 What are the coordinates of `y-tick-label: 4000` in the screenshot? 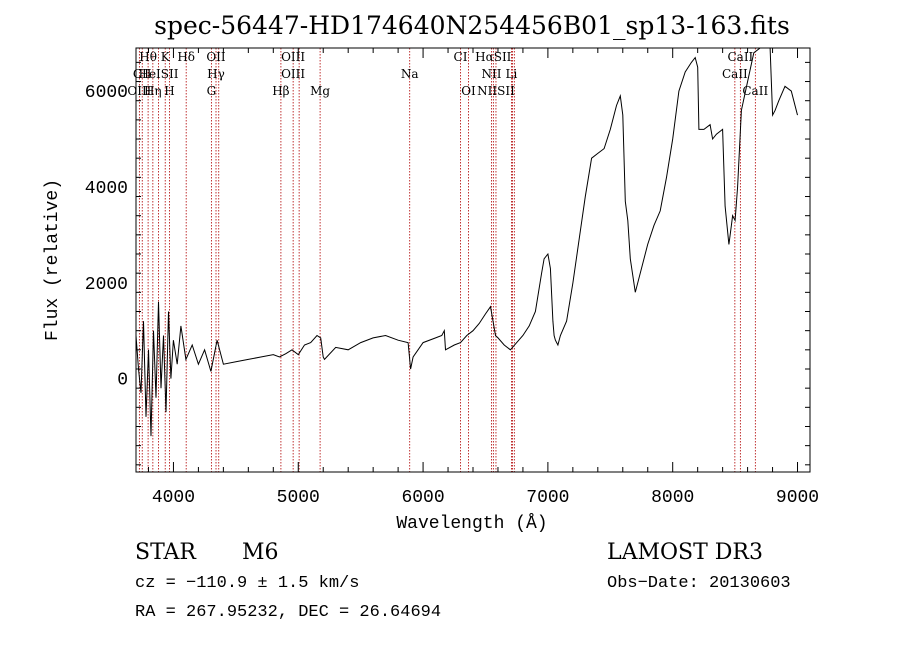 It's located at (106, 189).